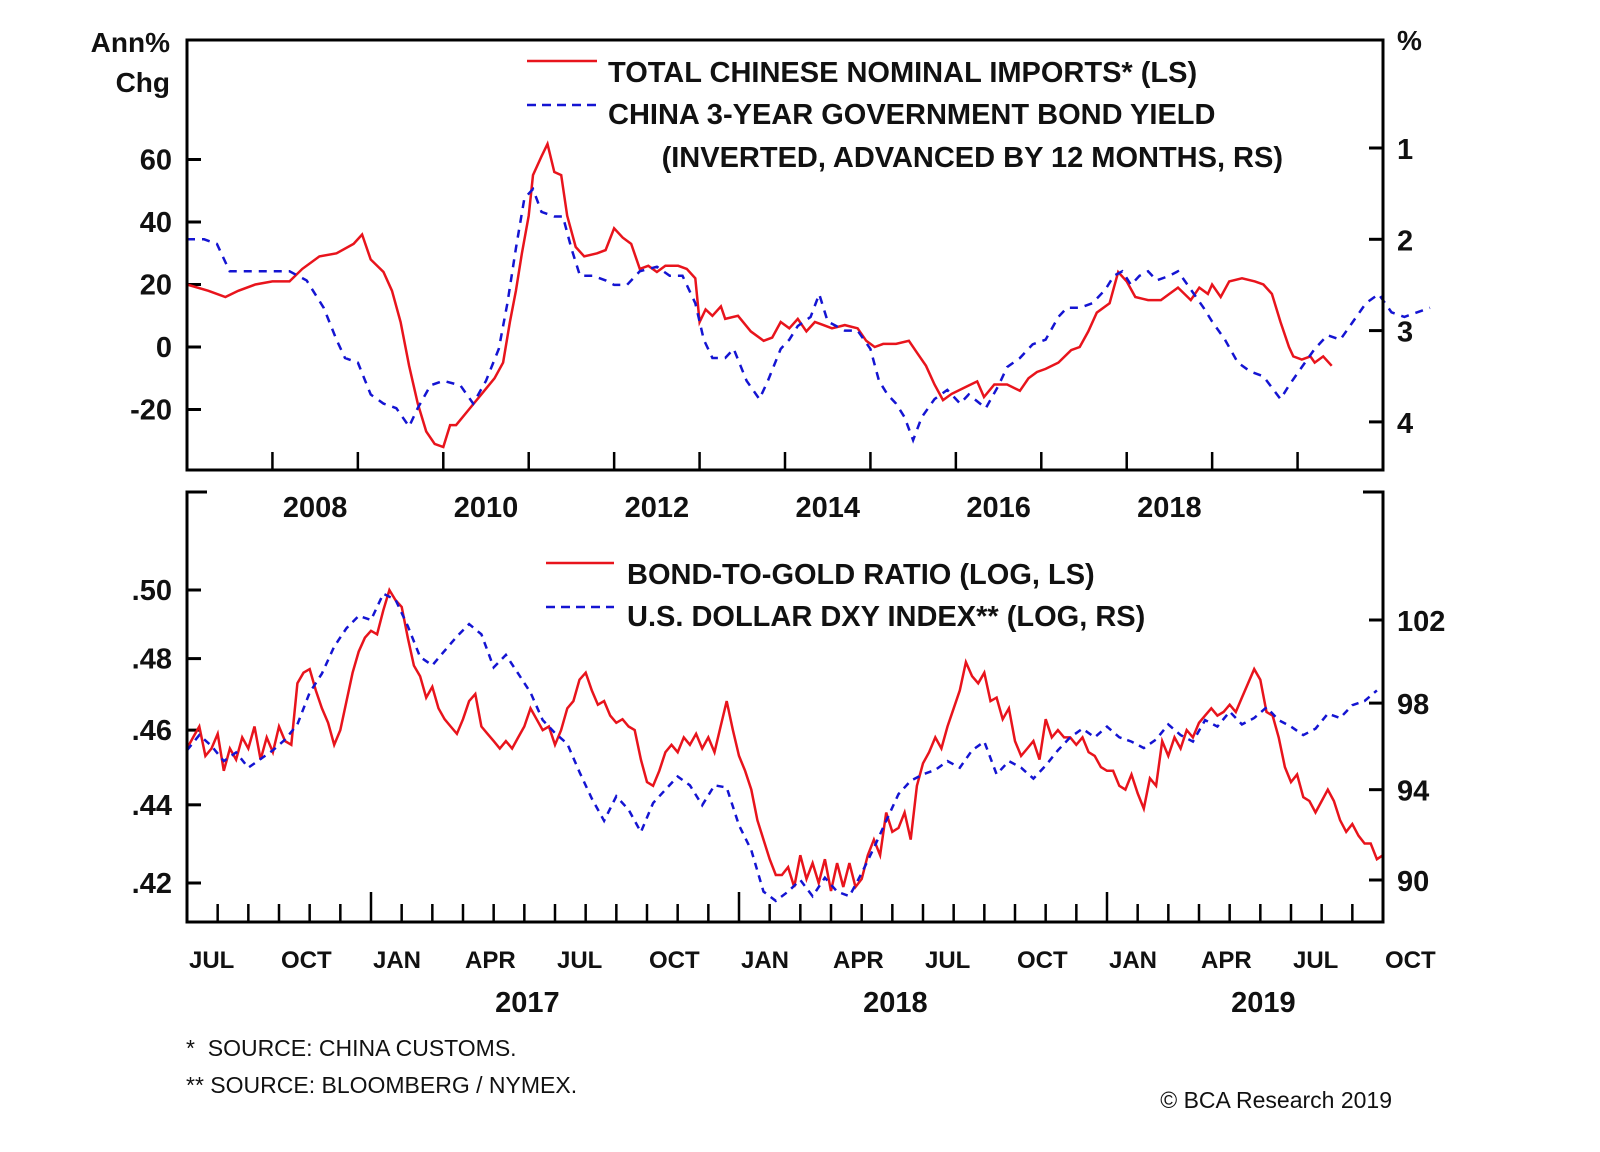 This screenshot has height=1152, width=1600. What do you see at coordinates (998, 508) in the screenshot?
I see `top-x-tick-label: 2016` at bounding box center [998, 508].